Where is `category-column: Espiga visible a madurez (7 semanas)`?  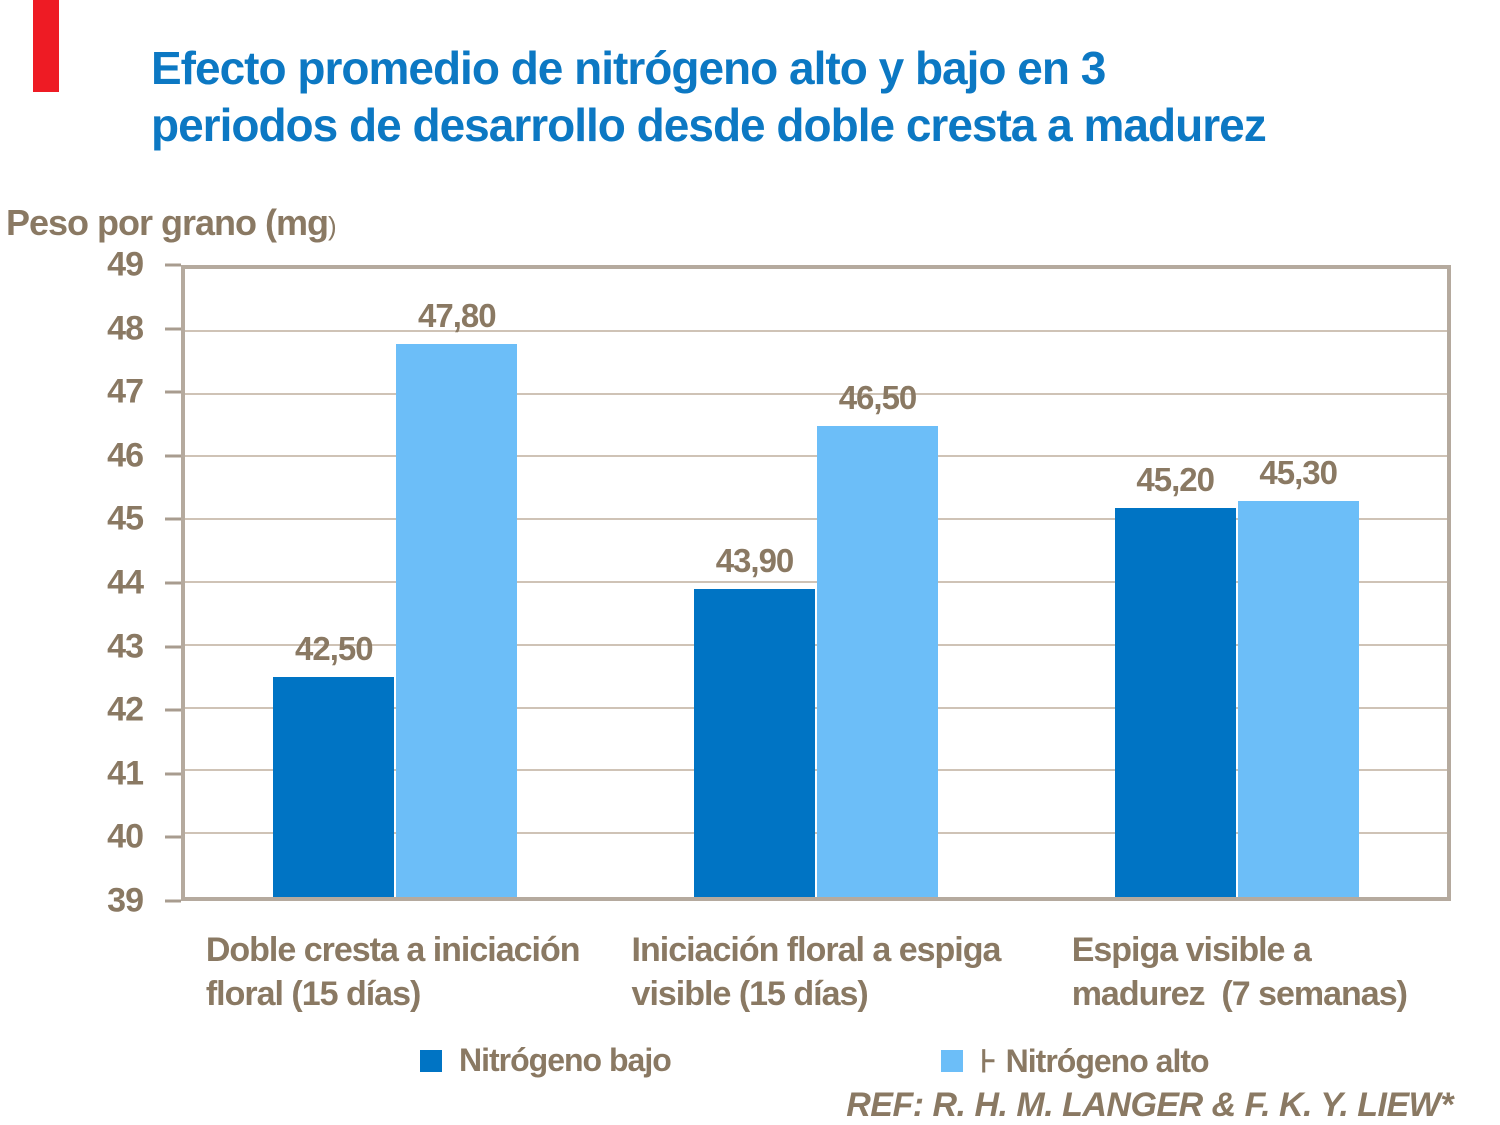 category-column: Espiga visible a madurez (7 semanas) is located at coordinates (1239, 972).